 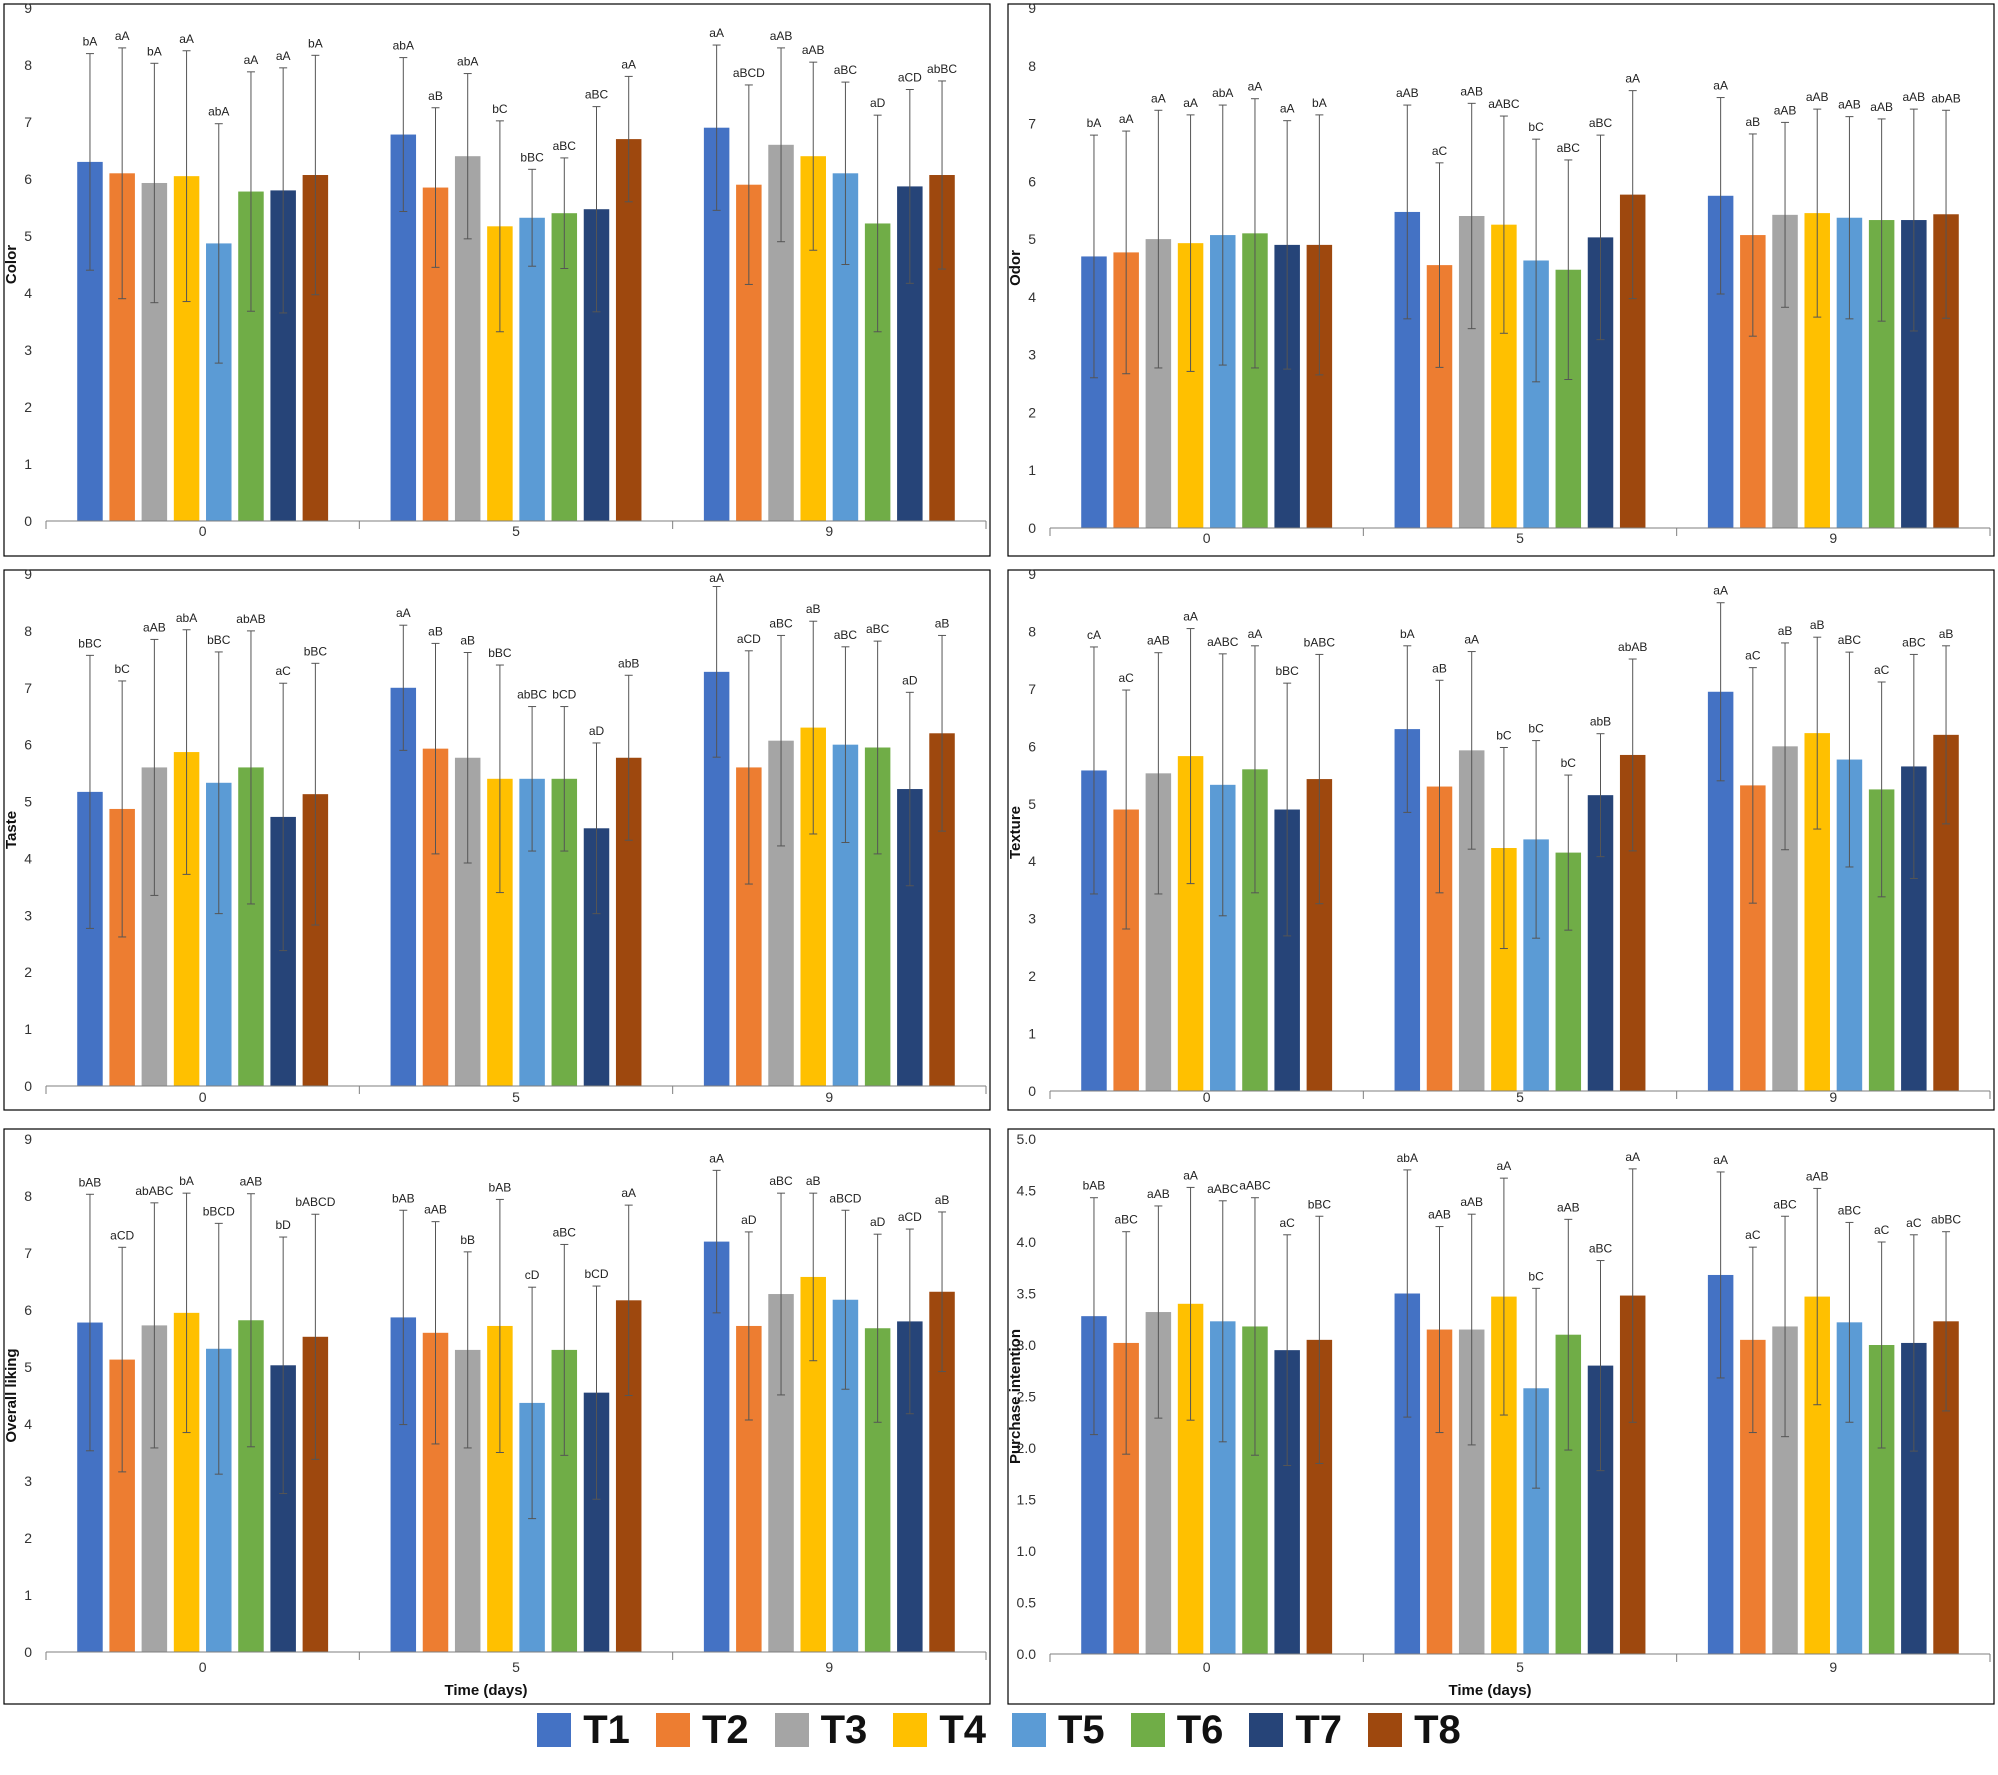 I want to click on x-axis-label: Time (days), so click(x=485, y=1690).